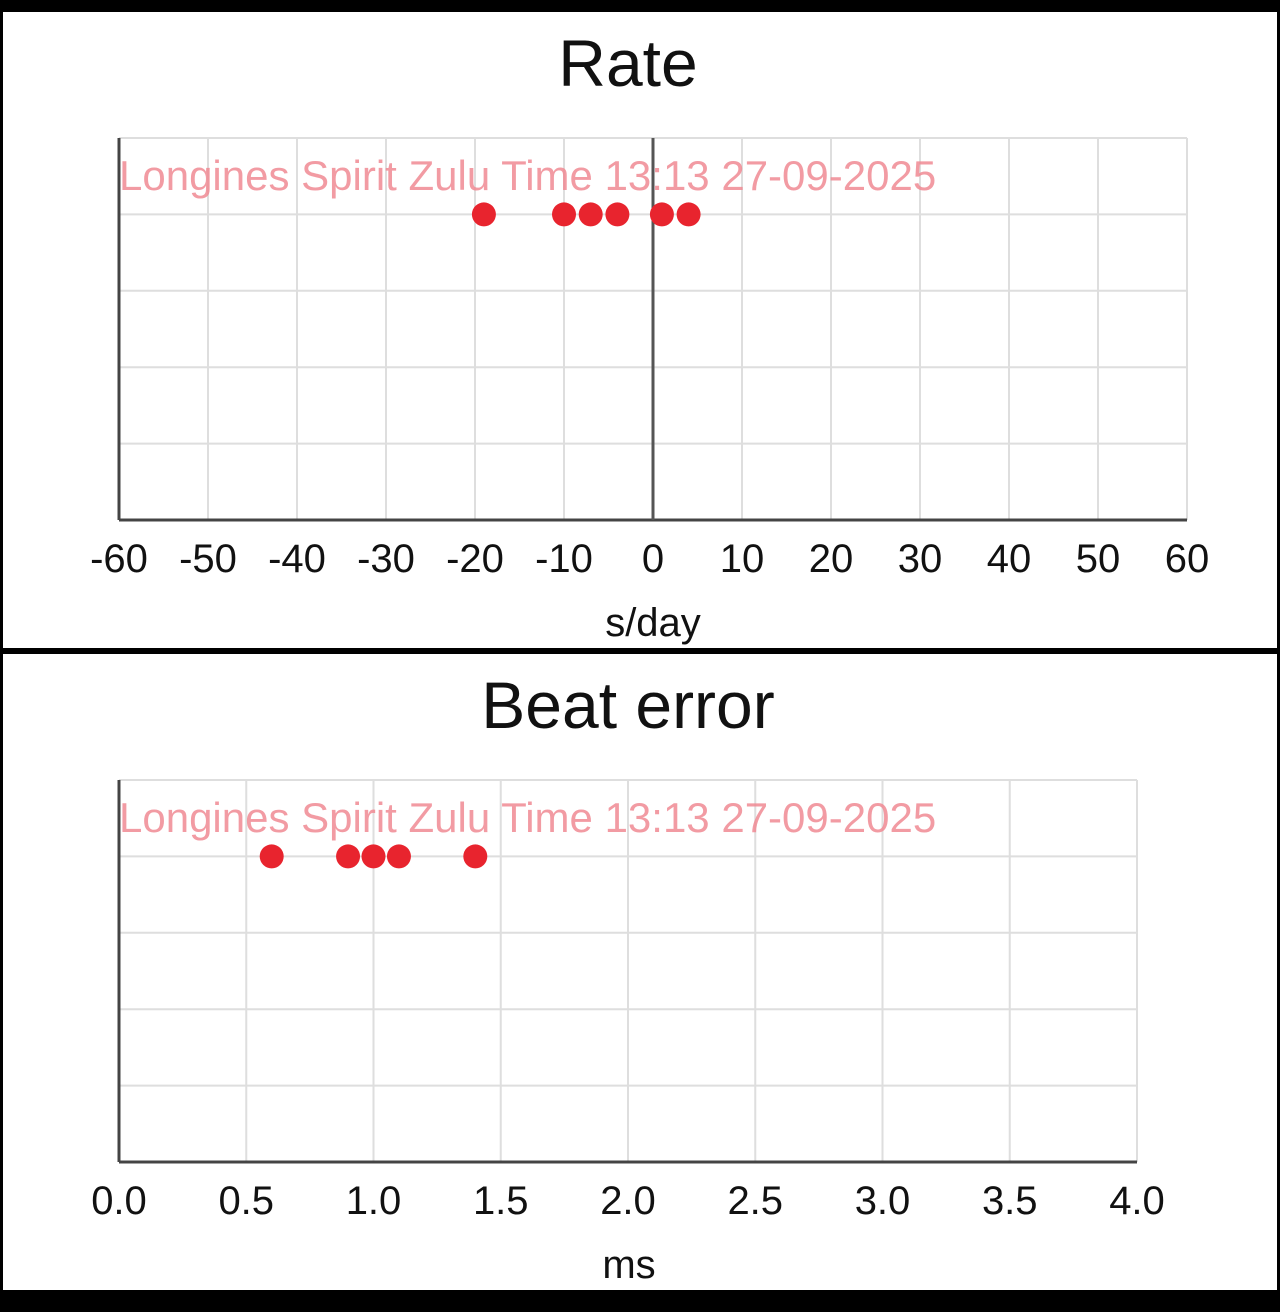  Describe the element at coordinates (1009, 559) in the screenshot. I see `x-tick-label: 40` at that location.